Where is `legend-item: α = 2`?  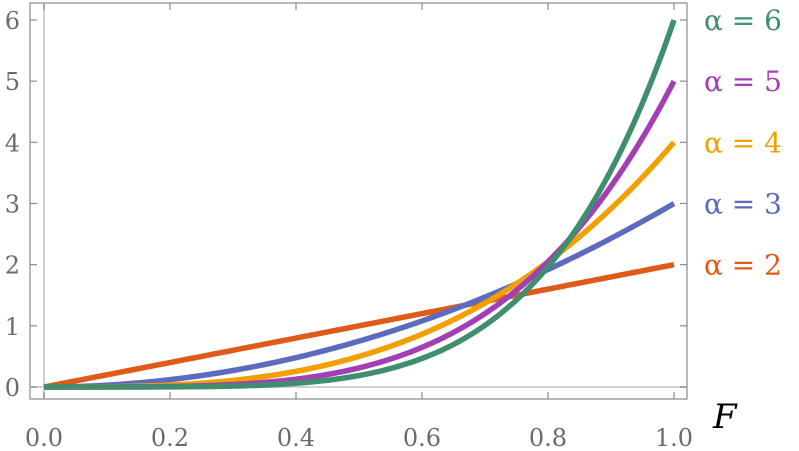 legend-item: α = 2 is located at coordinates (743, 265).